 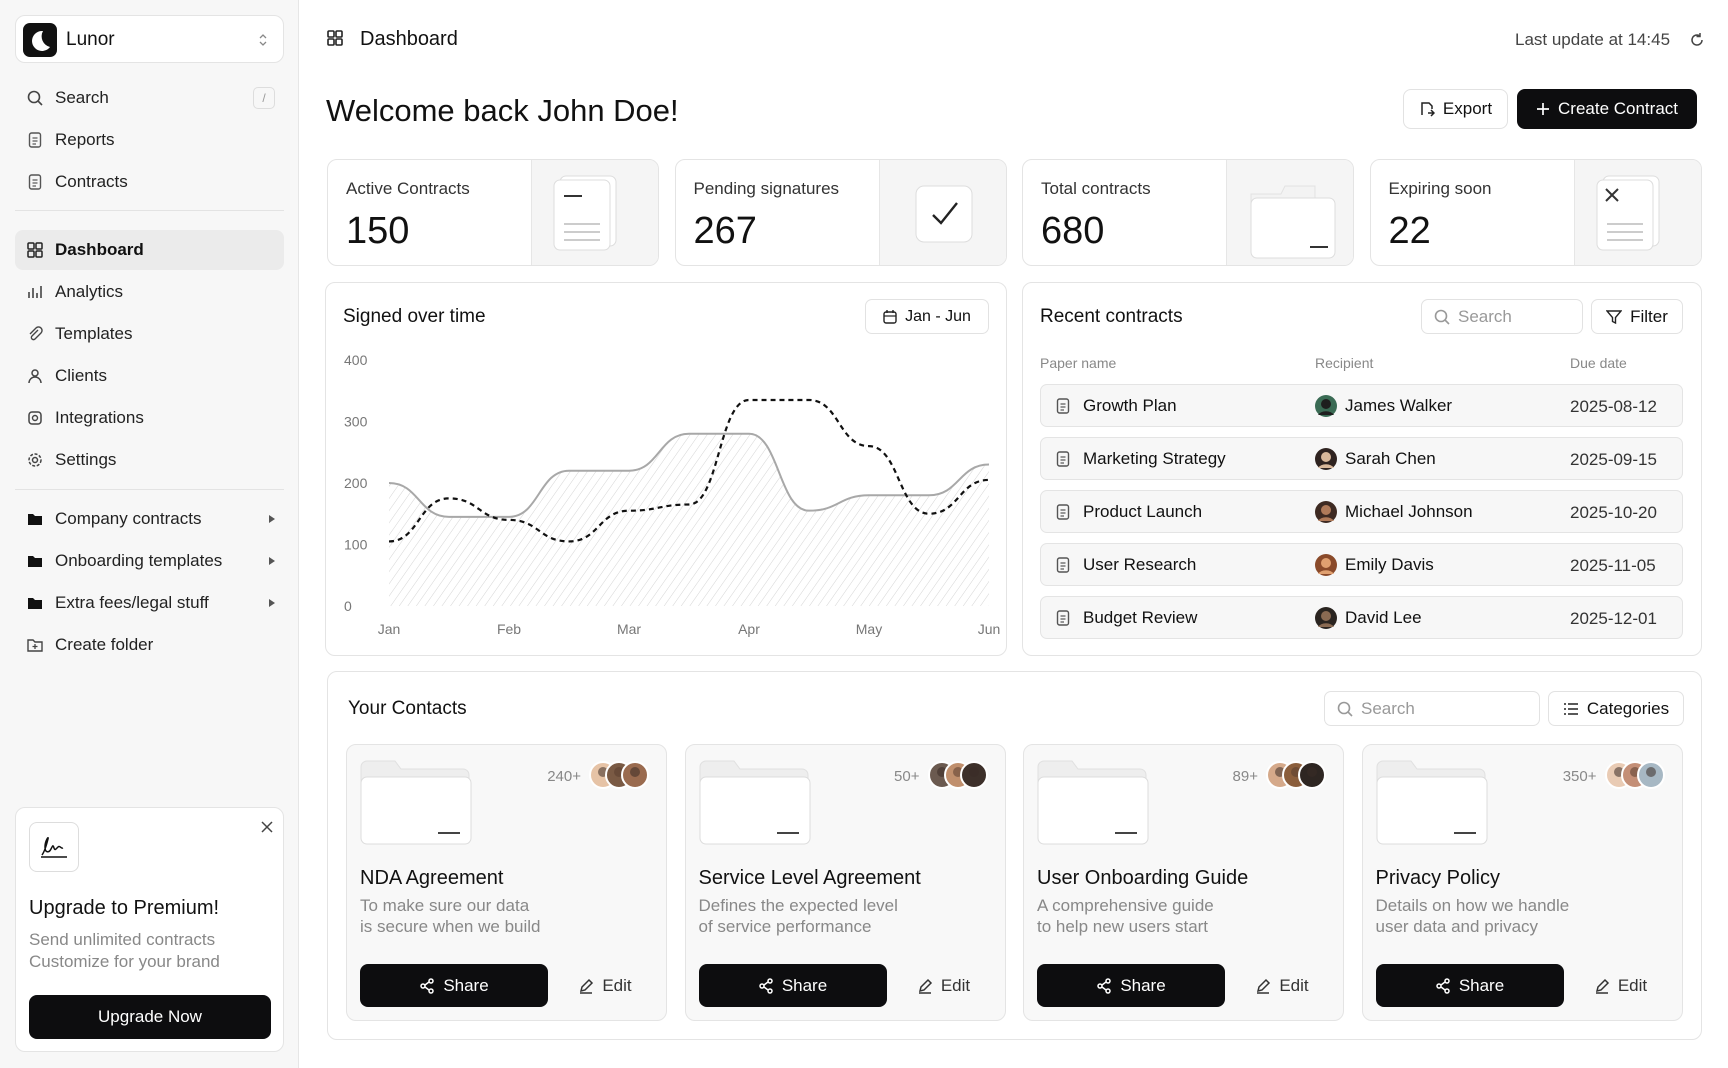 I want to click on contact-description: to help new users start, so click(x=1123, y=926).